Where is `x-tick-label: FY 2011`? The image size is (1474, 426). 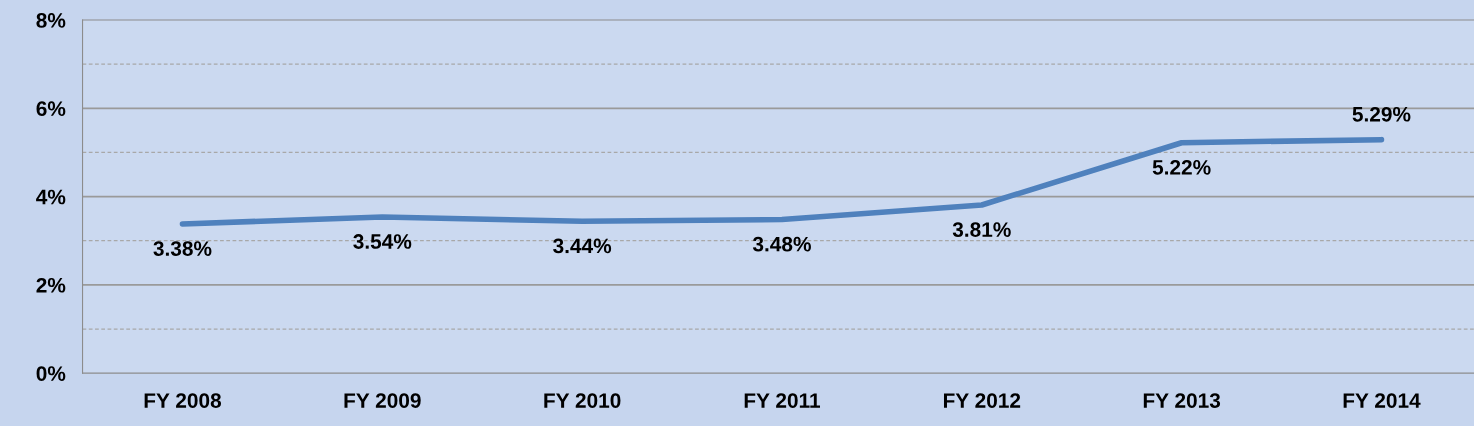 x-tick-label: FY 2011 is located at coordinates (782, 400).